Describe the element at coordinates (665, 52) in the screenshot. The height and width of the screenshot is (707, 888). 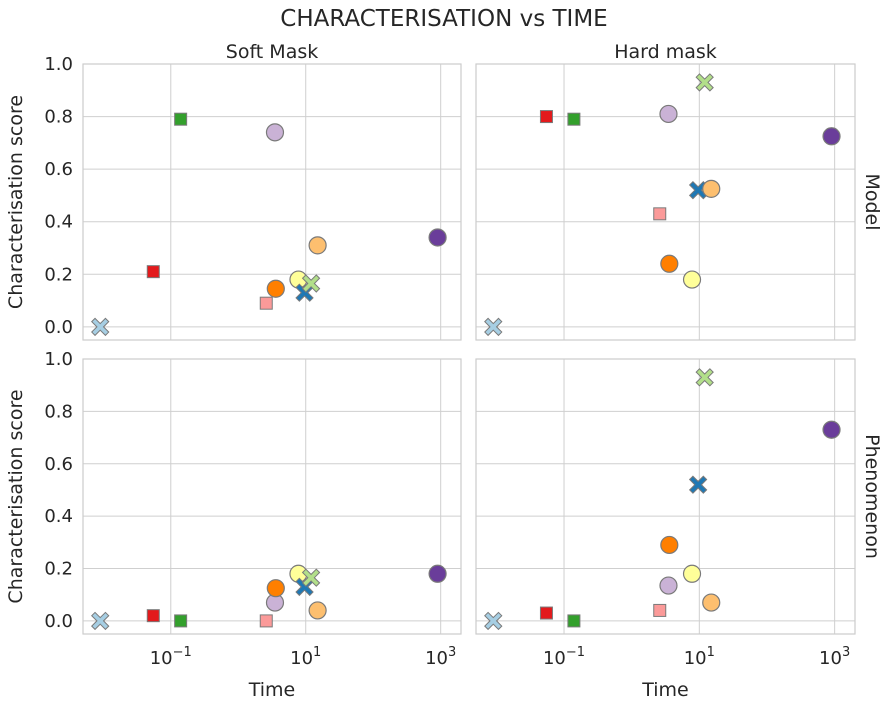
I see `column-title: Hard mask` at that location.